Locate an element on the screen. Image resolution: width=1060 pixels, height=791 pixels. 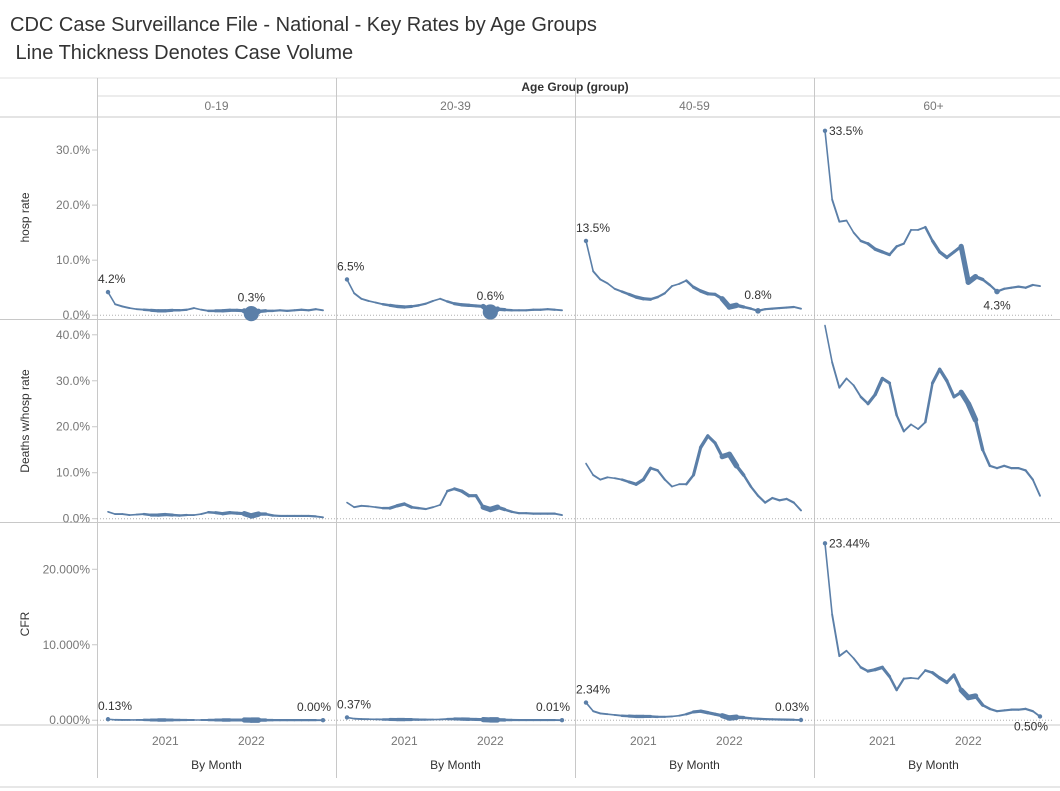
data-label: 0.01% is located at coordinates (553, 707).